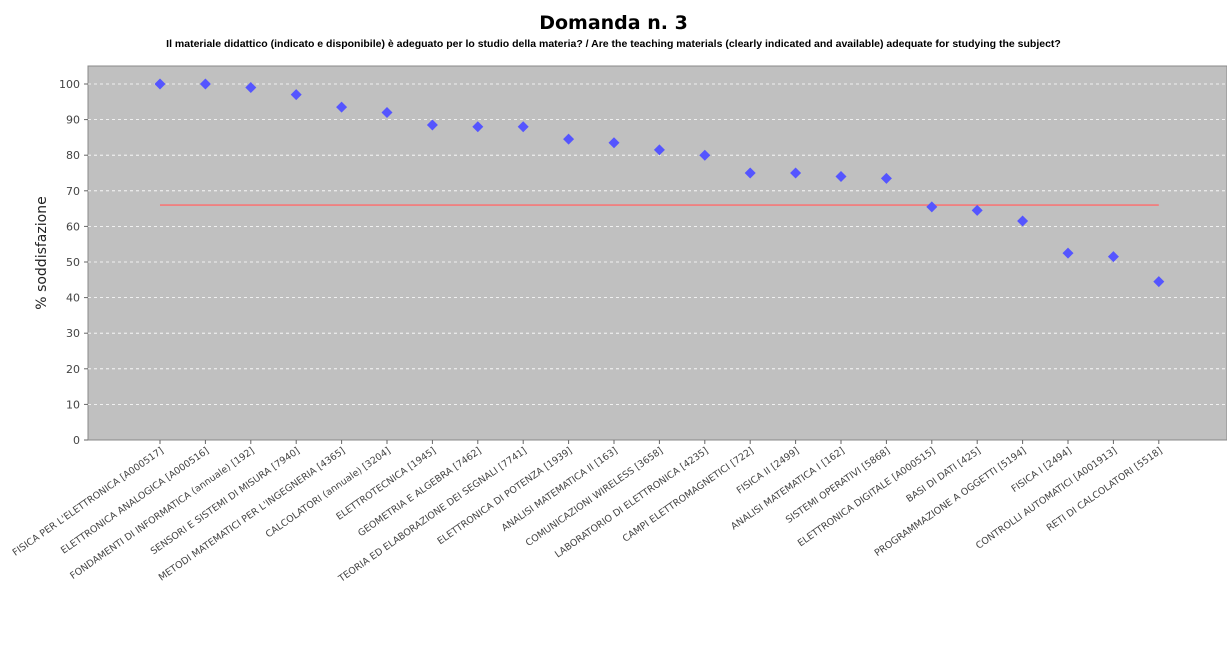 The height and width of the screenshot is (665, 1227). Describe the element at coordinates (73, 155) in the screenshot. I see `y-tick-label: 80` at that location.